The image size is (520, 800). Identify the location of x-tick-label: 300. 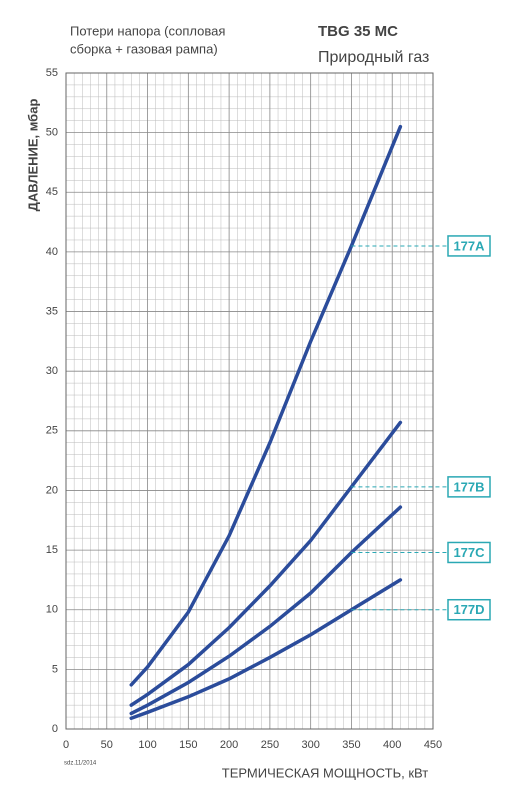
(310, 745).